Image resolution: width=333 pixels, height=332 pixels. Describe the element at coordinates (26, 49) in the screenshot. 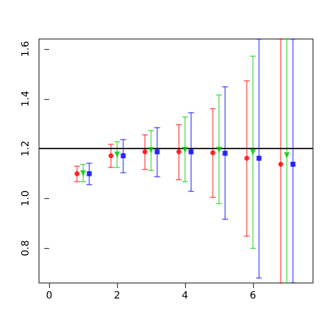

I see `y-tick-label: 1.6` at that location.